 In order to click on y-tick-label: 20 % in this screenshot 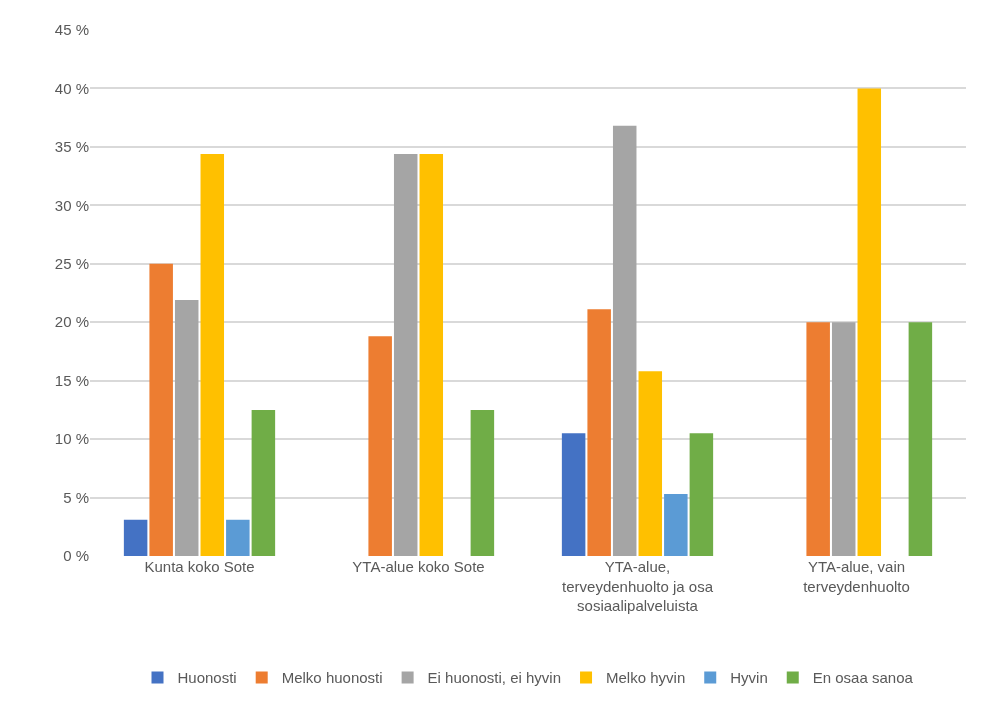, I will do `click(71, 322)`.